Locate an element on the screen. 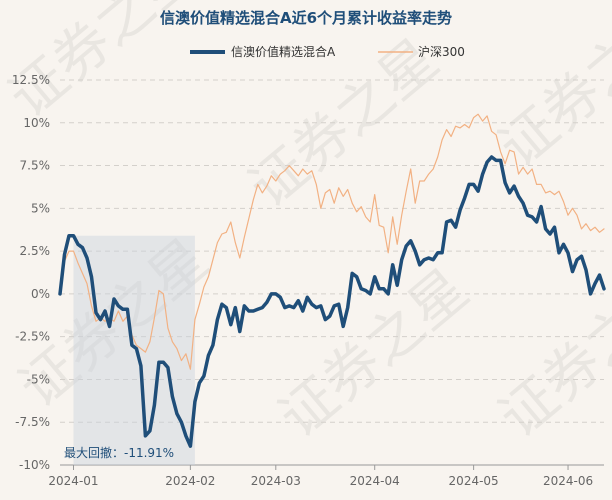  legend-label-fund: 信澳价值精选混合A is located at coordinates (283, 51).